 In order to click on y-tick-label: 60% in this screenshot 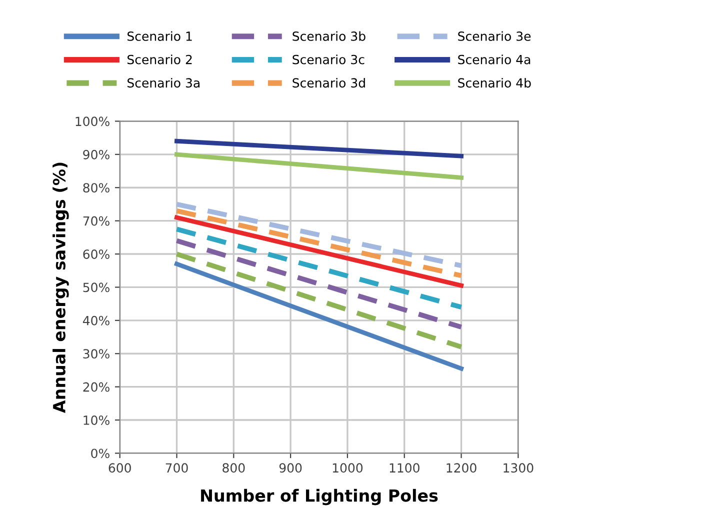, I will do `click(96, 254)`.